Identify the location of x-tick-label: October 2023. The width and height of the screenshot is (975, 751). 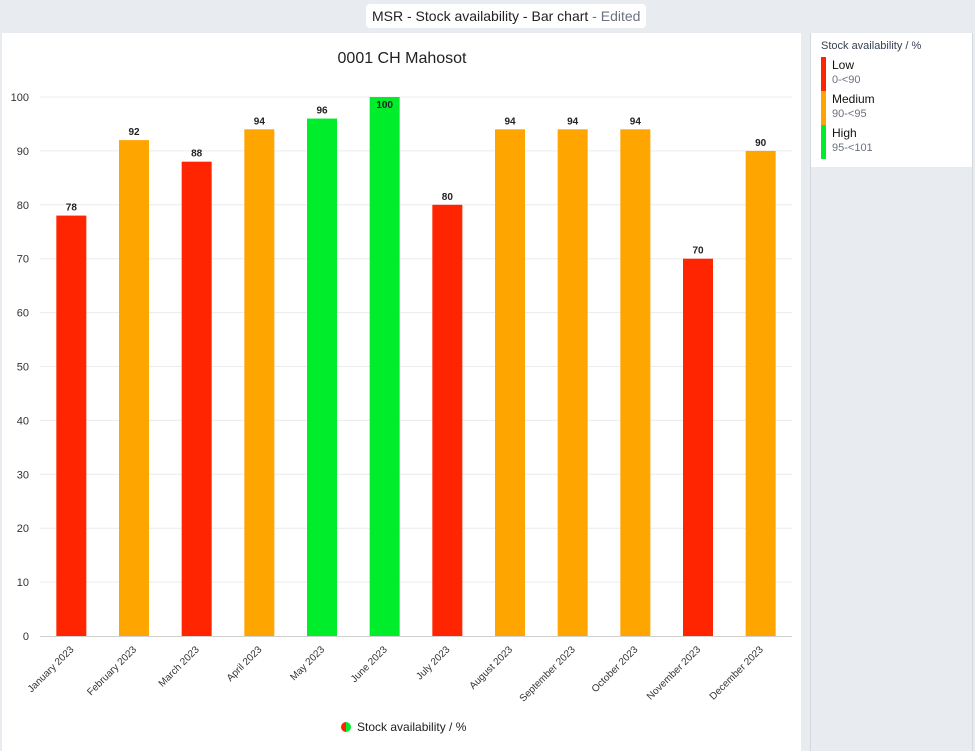
(615, 669).